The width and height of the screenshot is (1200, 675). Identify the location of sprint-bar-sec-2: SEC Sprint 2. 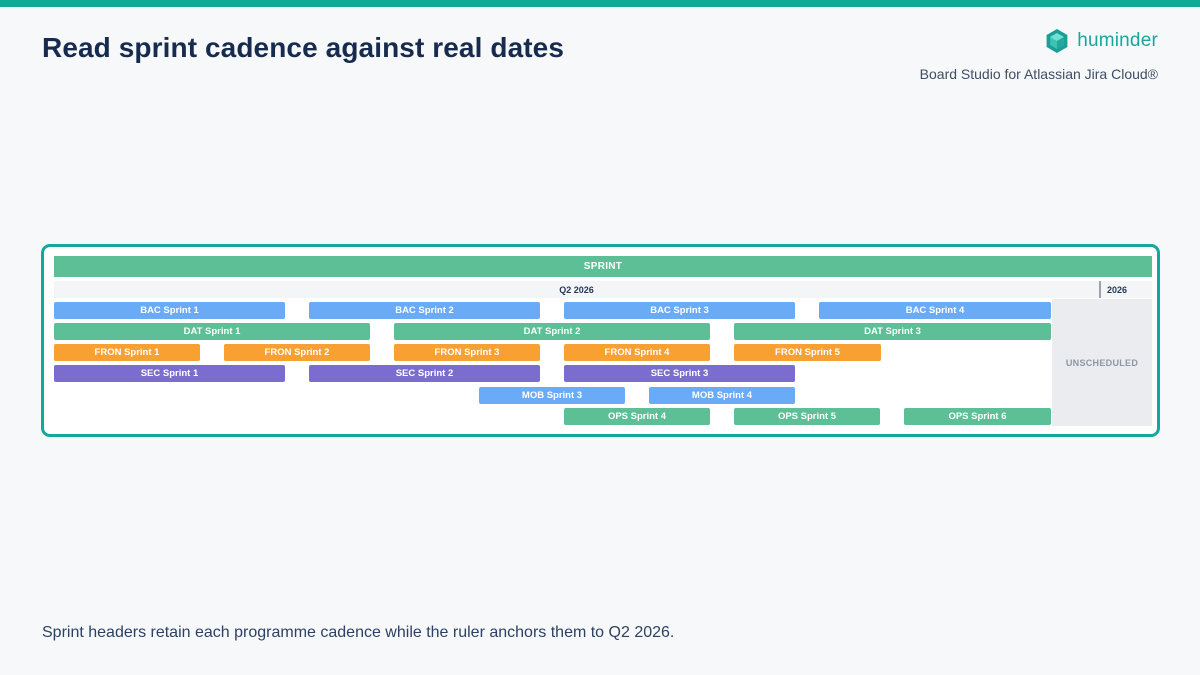
(424, 373).